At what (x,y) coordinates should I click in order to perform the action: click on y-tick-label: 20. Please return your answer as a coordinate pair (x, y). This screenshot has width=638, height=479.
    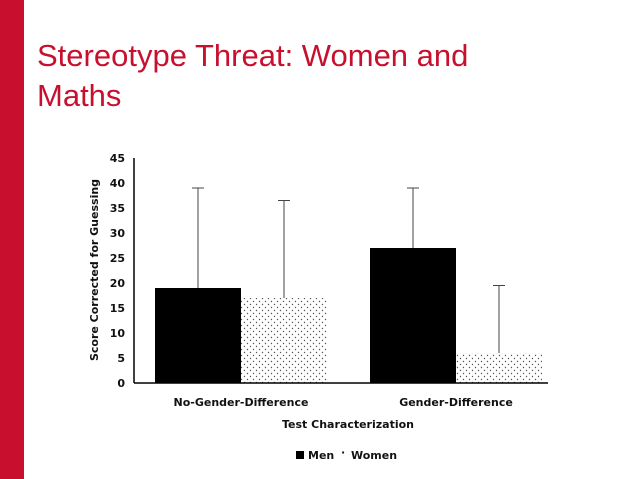
    Looking at the image, I should click on (118, 283).